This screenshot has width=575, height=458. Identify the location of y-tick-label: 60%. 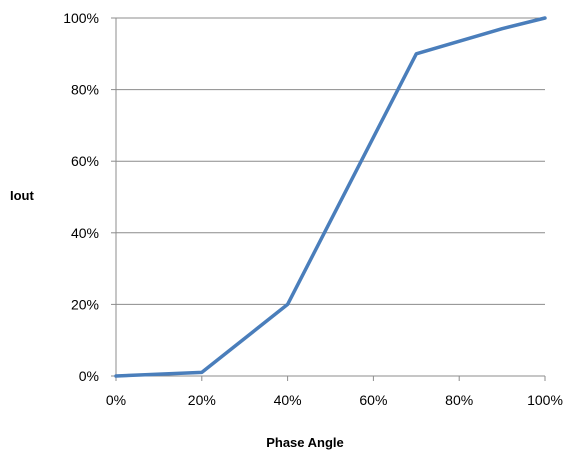
(85, 161).